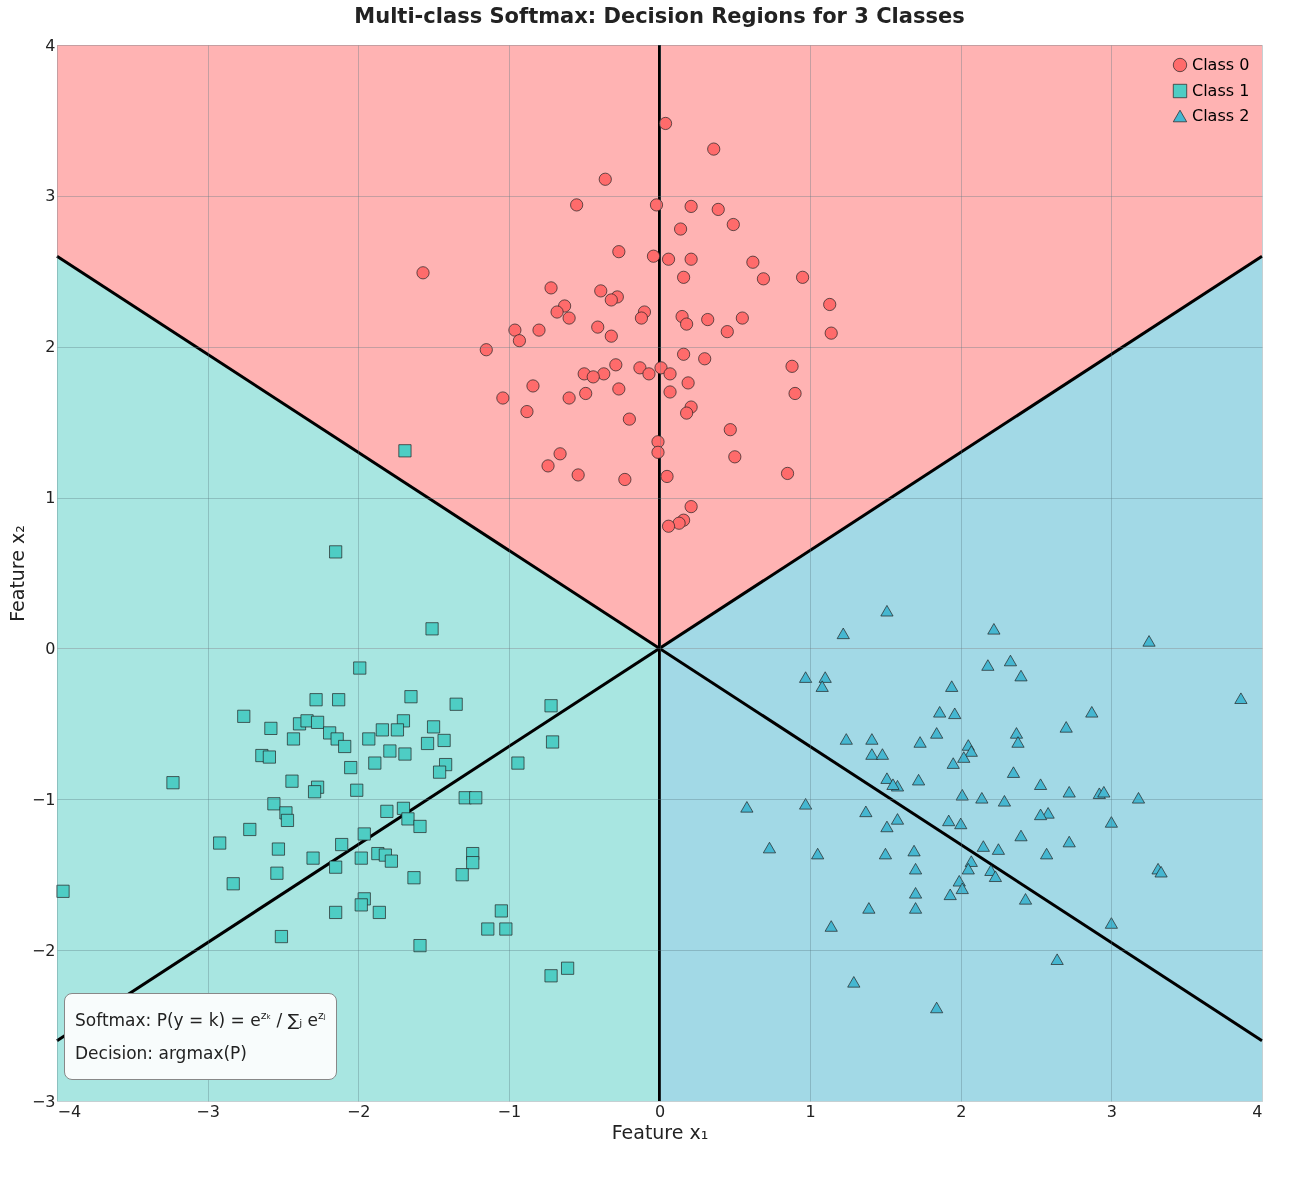 The image size is (1311, 1182). What do you see at coordinates (50, 347) in the screenshot?
I see `y-tick-label: 2` at bounding box center [50, 347].